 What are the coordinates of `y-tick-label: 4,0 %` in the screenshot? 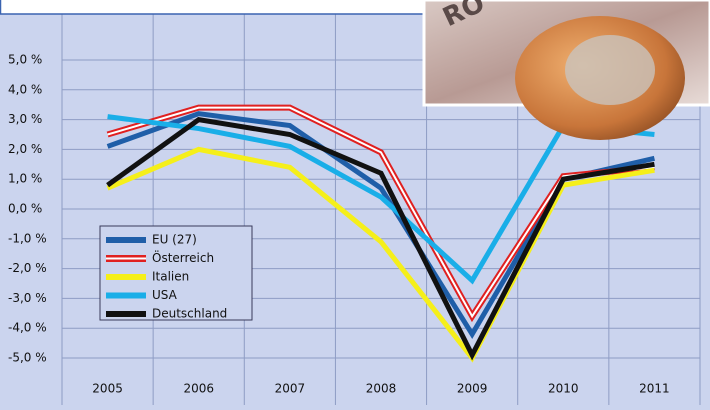 It's located at (25, 89).